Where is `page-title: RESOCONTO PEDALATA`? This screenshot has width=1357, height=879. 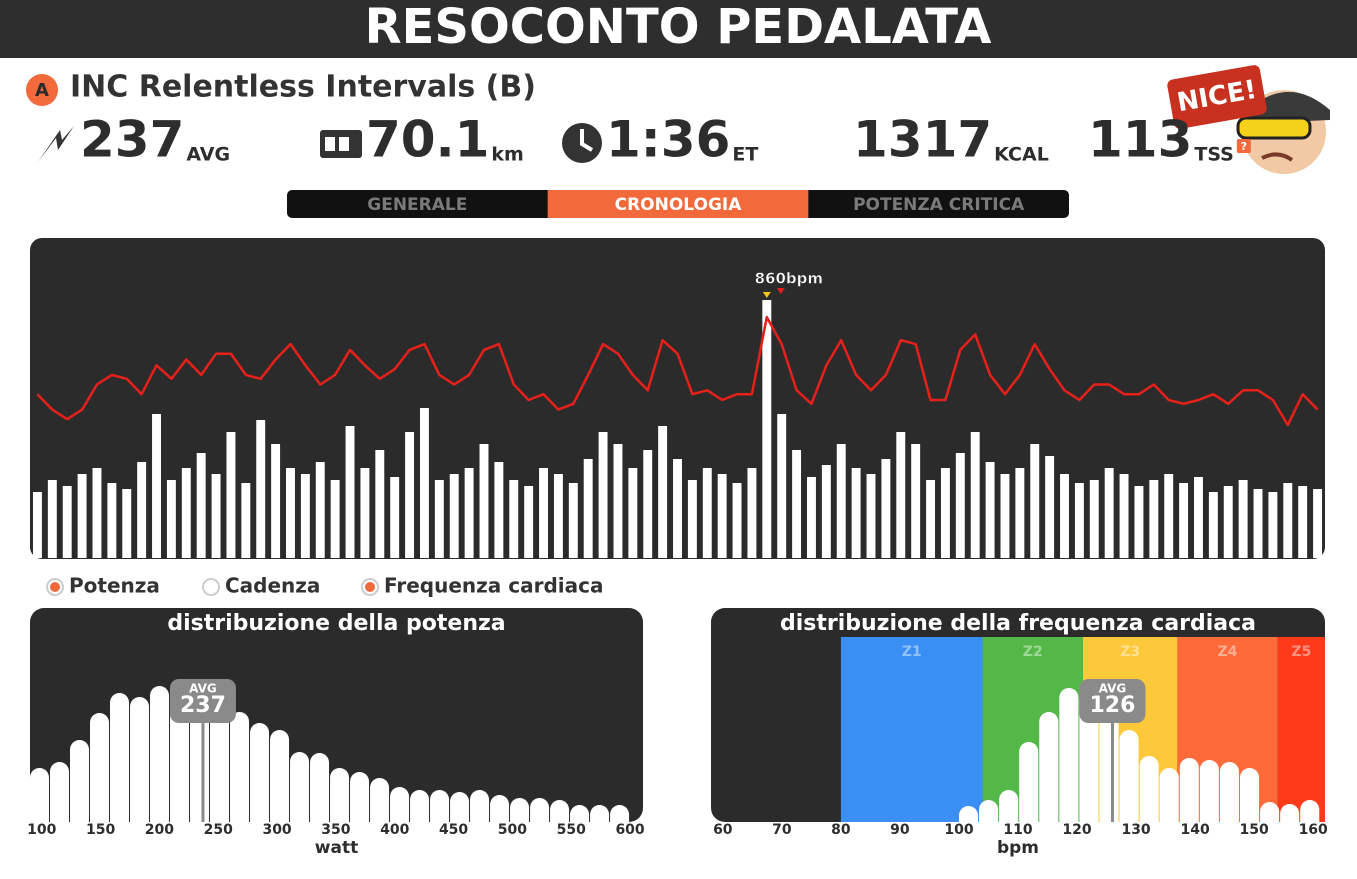
page-title: RESOCONTO PEDALATA is located at coordinates (678, 27).